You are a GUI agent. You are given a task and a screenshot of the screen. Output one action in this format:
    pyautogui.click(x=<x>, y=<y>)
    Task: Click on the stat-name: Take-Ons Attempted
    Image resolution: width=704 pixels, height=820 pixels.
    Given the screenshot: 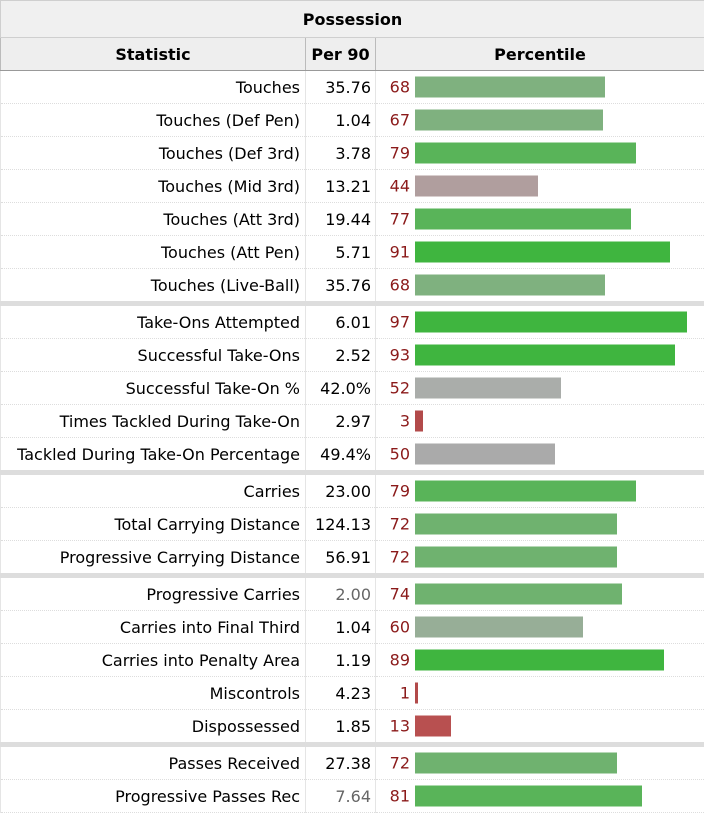 What is the action you would take?
    pyautogui.click(x=153, y=320)
    